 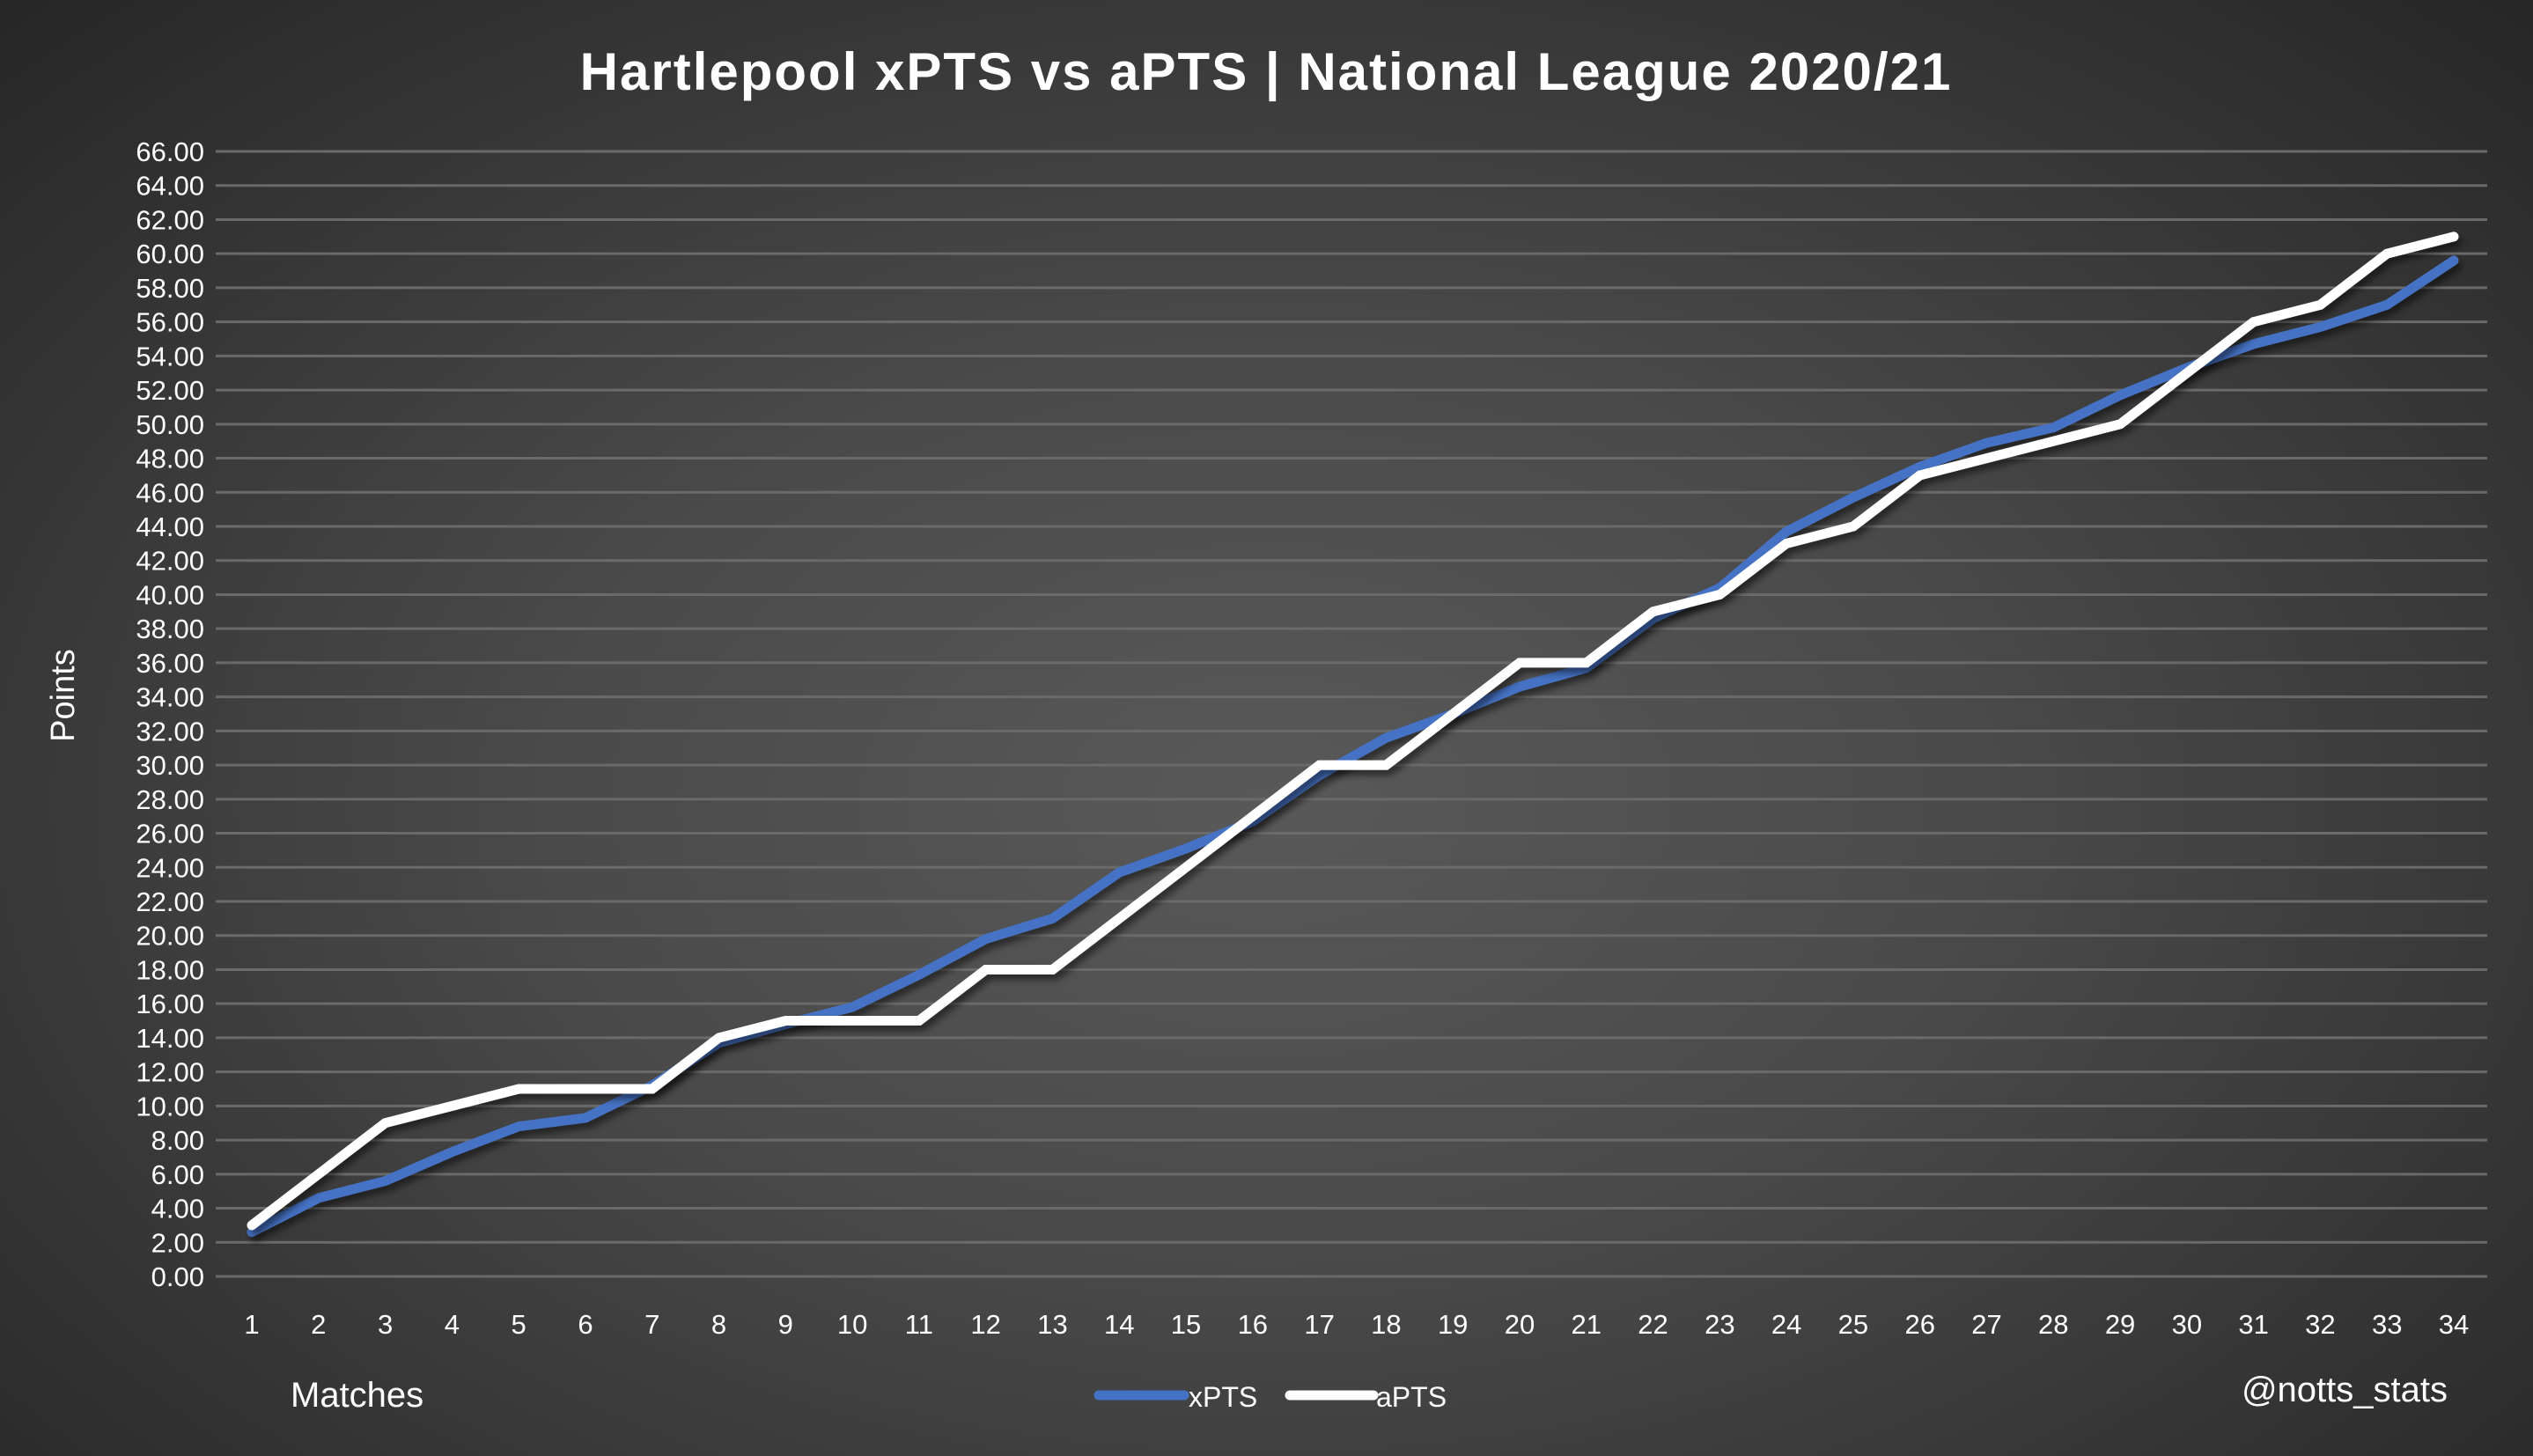 I want to click on y-tick-label: 24.00, so click(x=170, y=867).